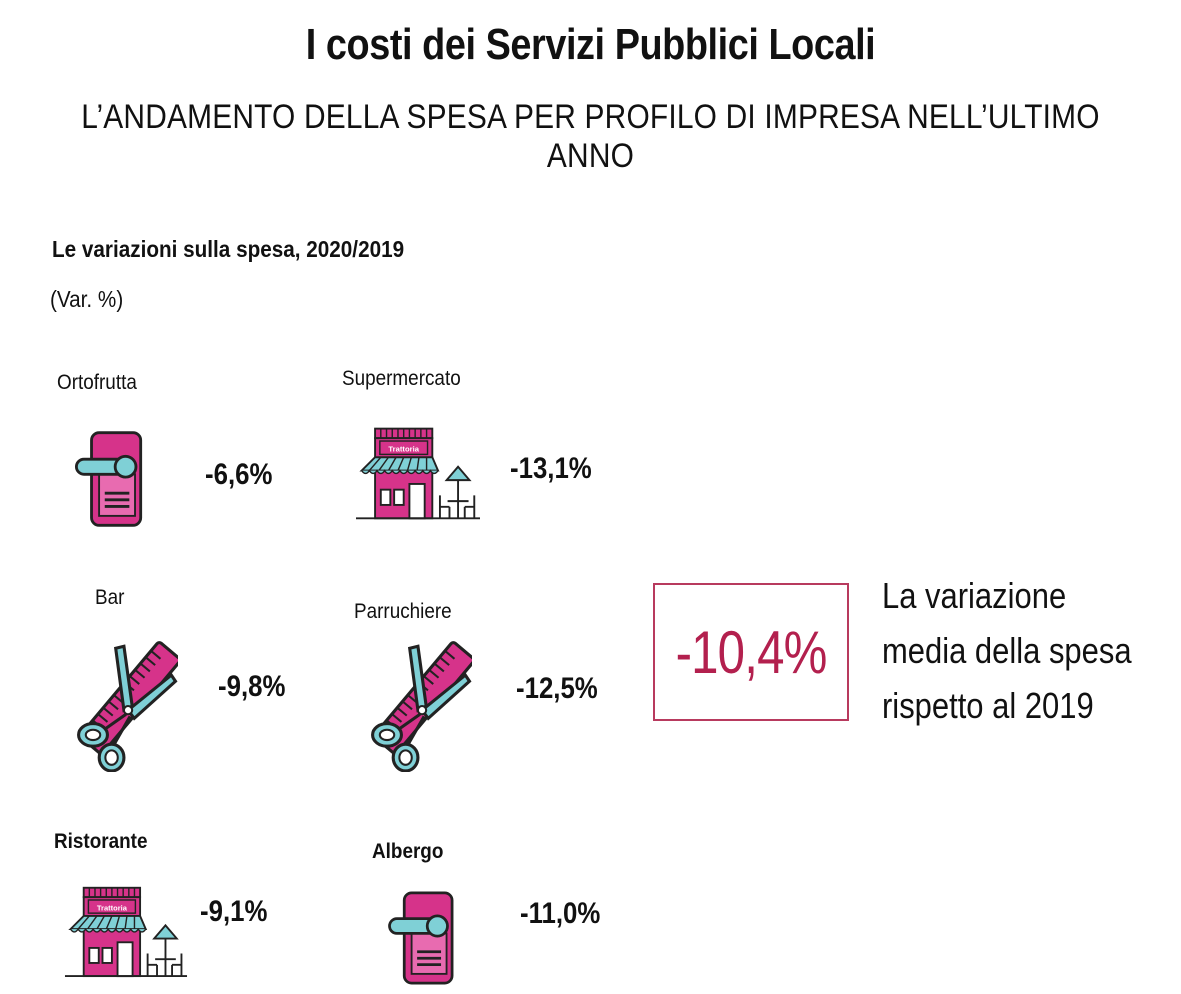  Describe the element at coordinates (401, 378) in the screenshot. I see `category-label-supermercato: Supermercato` at that location.